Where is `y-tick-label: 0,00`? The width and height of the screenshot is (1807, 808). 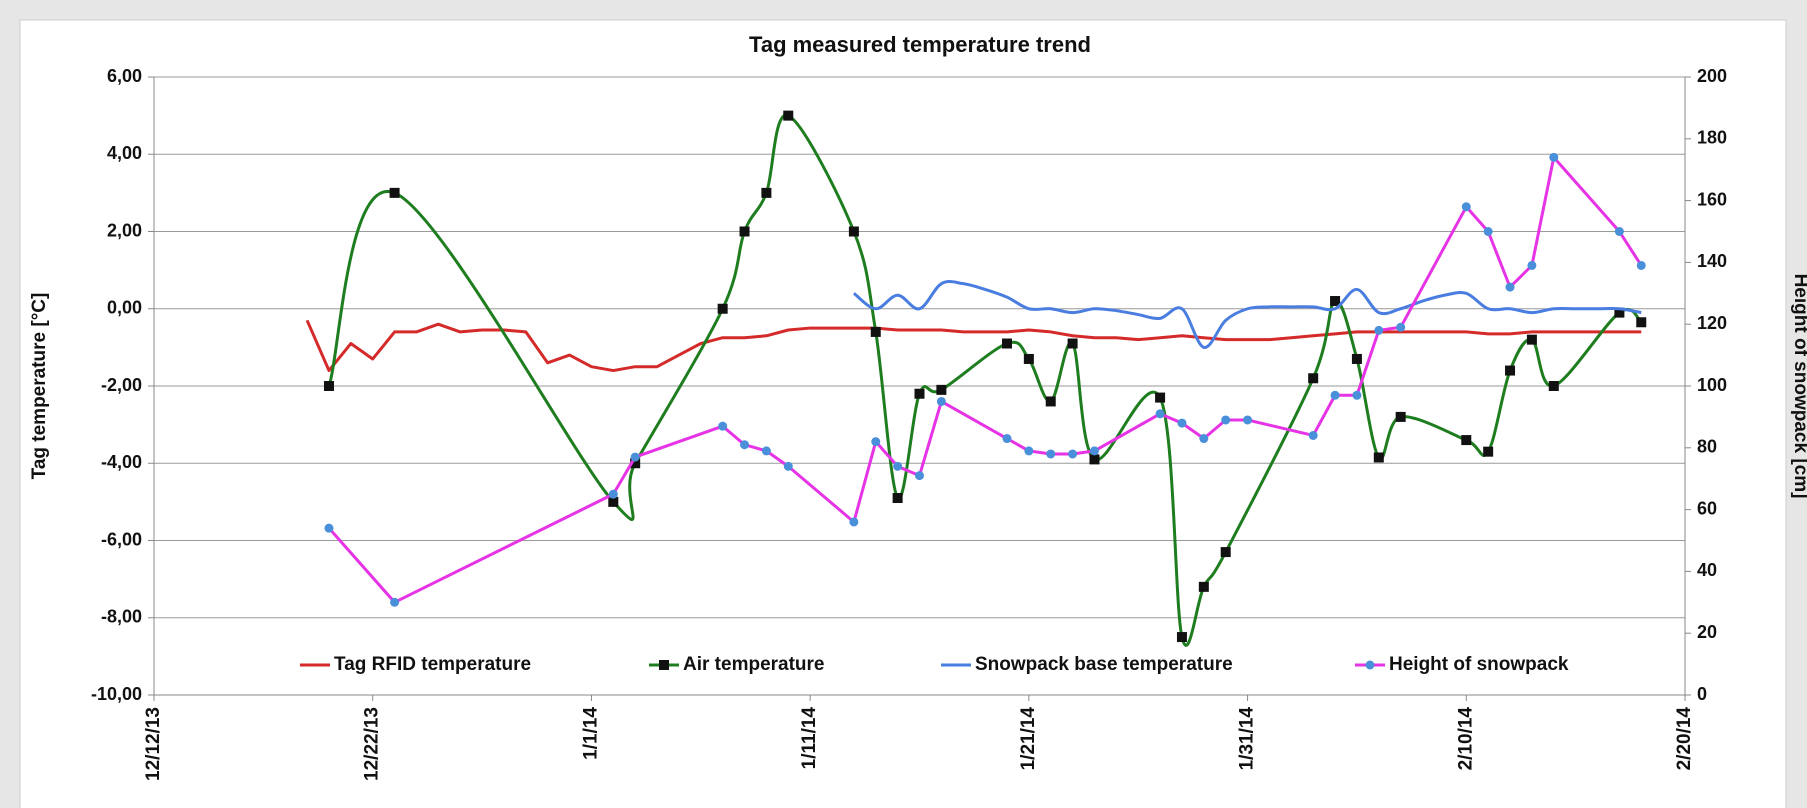 y-tick-label: 0,00 is located at coordinates (124, 308).